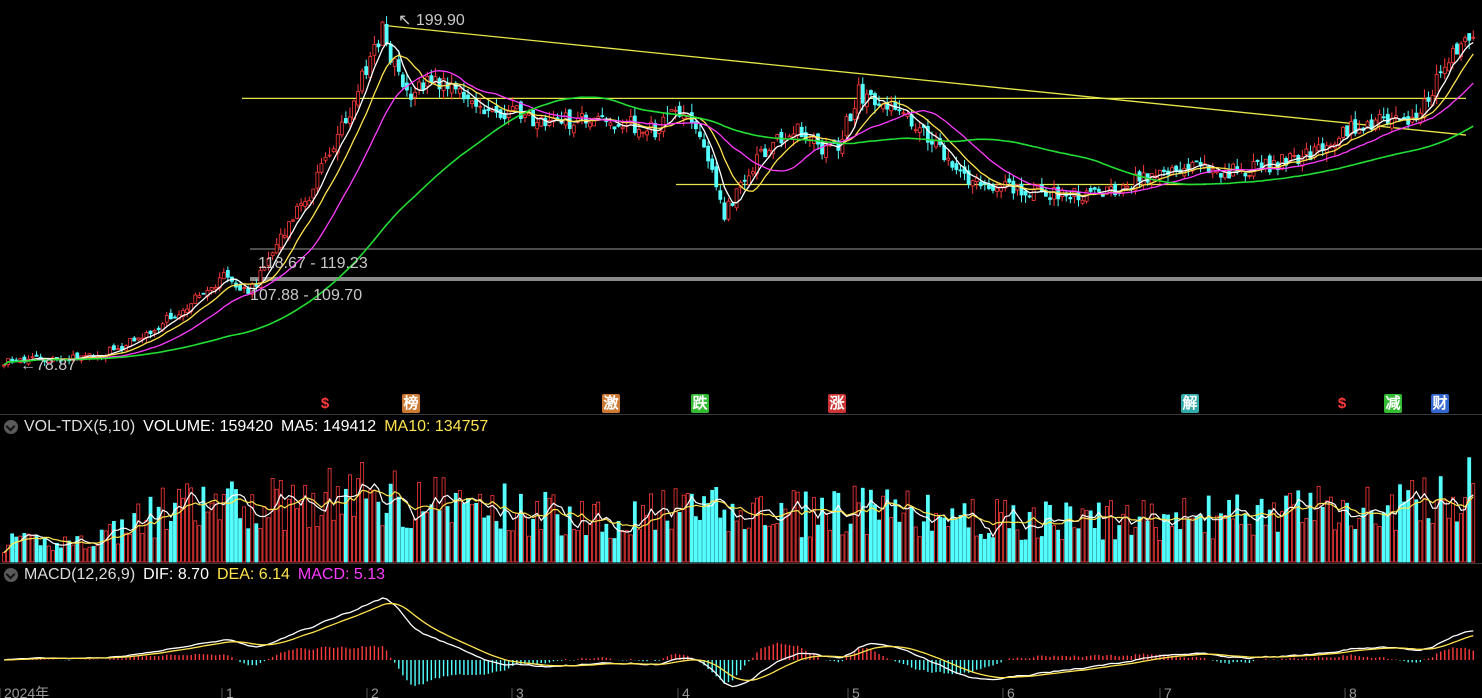  Describe the element at coordinates (80, 426) in the screenshot. I see `volume-indicator-name: VOL-TDX(5,10)` at that location.